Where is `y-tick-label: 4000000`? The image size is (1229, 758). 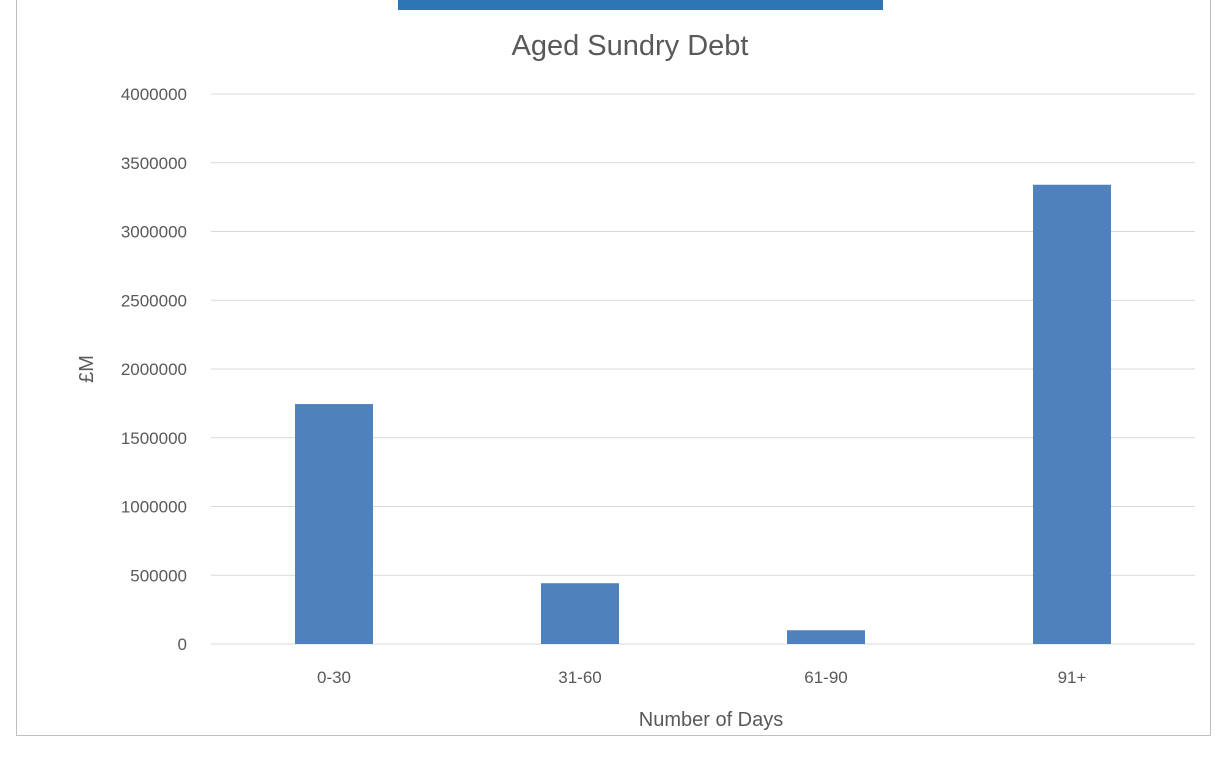 y-tick-label: 4000000 is located at coordinates (154, 94).